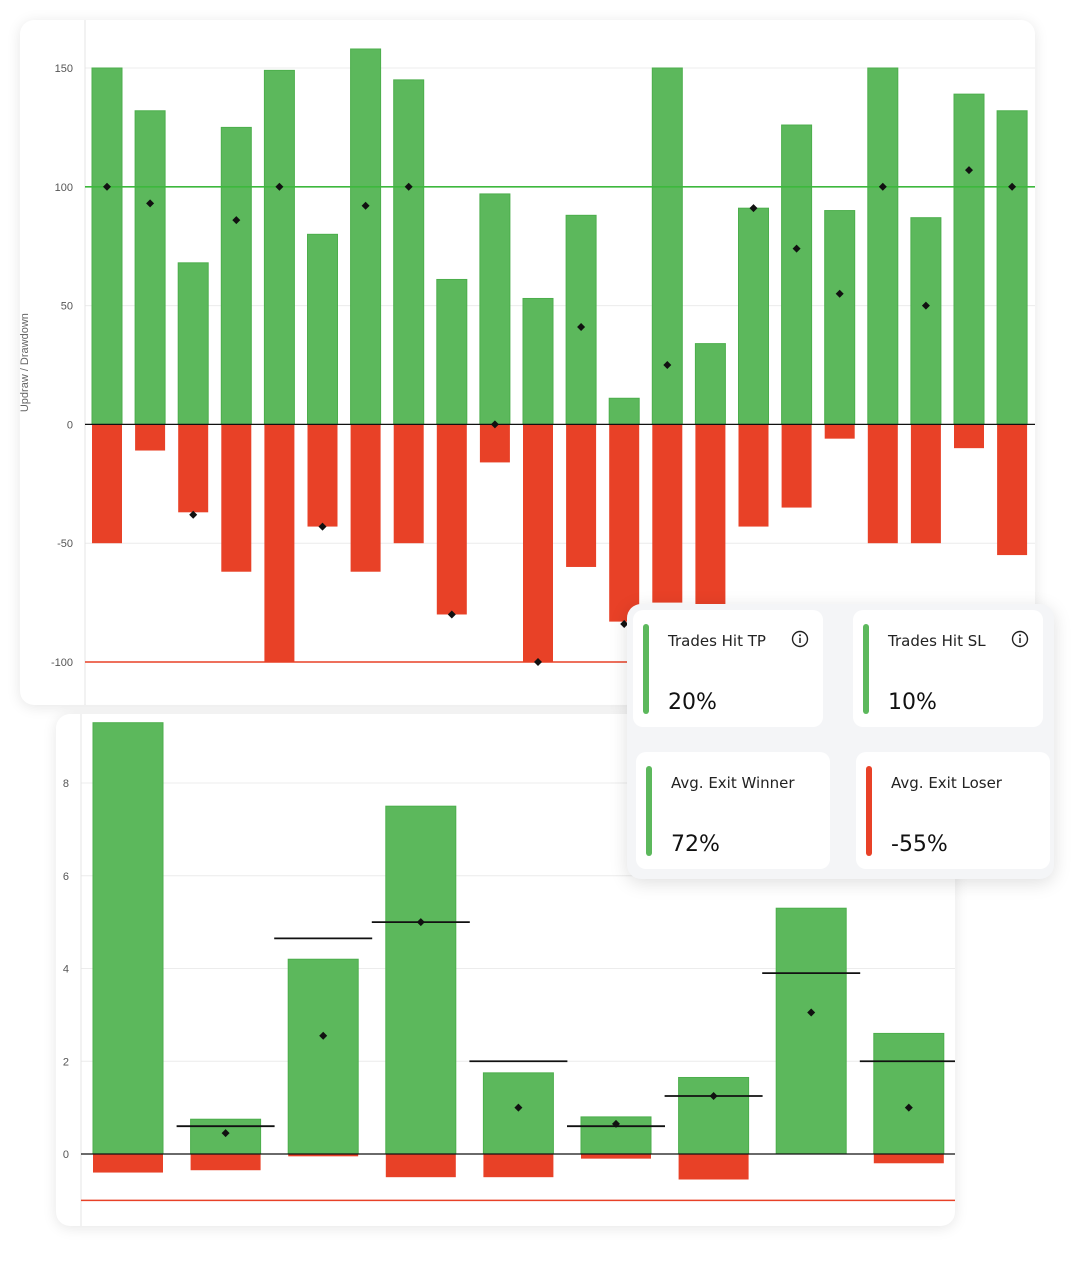 The image size is (1085, 1276). I want to click on stat-card-avg-exit-loser: Avg. Exit Loser -55%, so click(953, 810).